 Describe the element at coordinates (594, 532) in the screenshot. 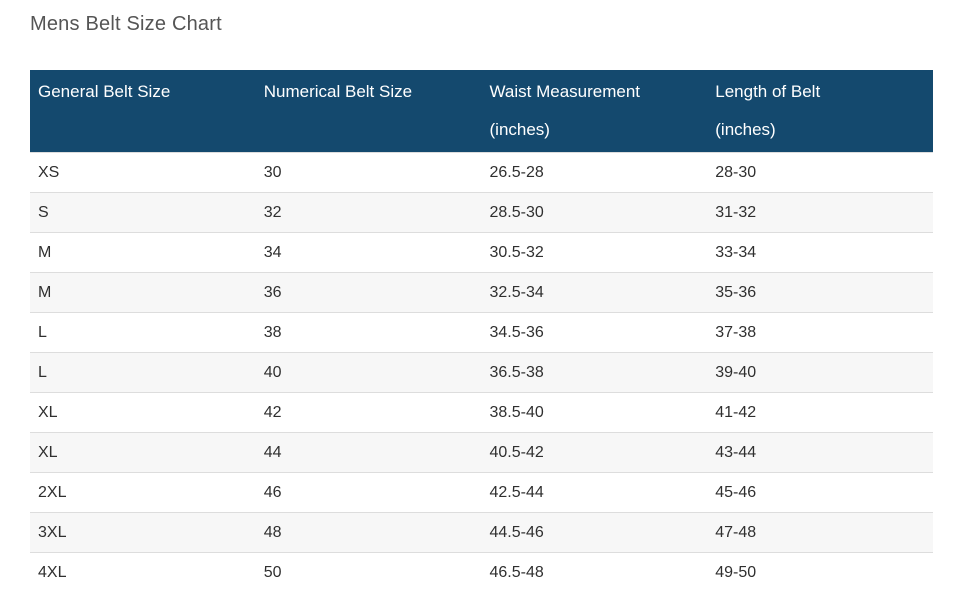

I see `table-cell: 44.5-46` at that location.